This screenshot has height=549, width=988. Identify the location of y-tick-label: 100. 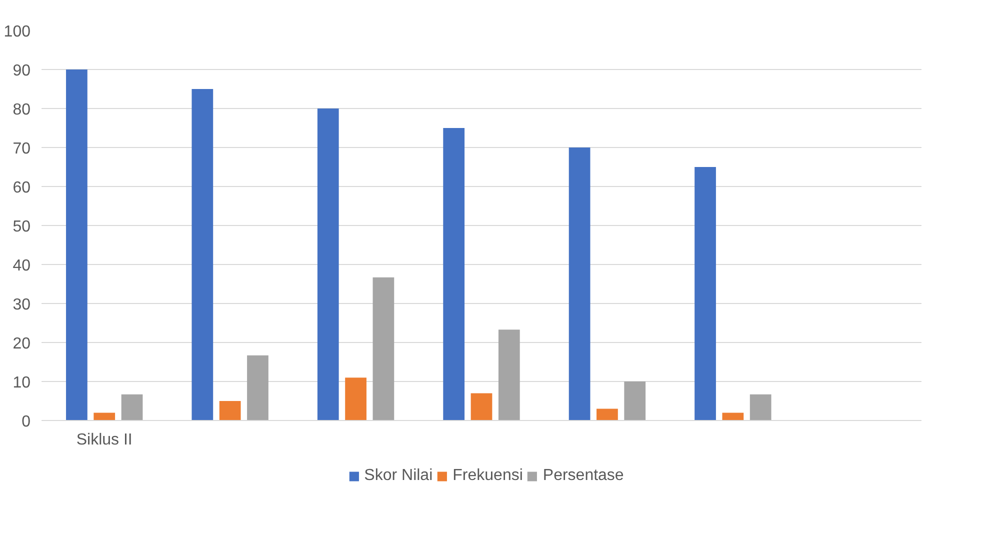
(17, 32).